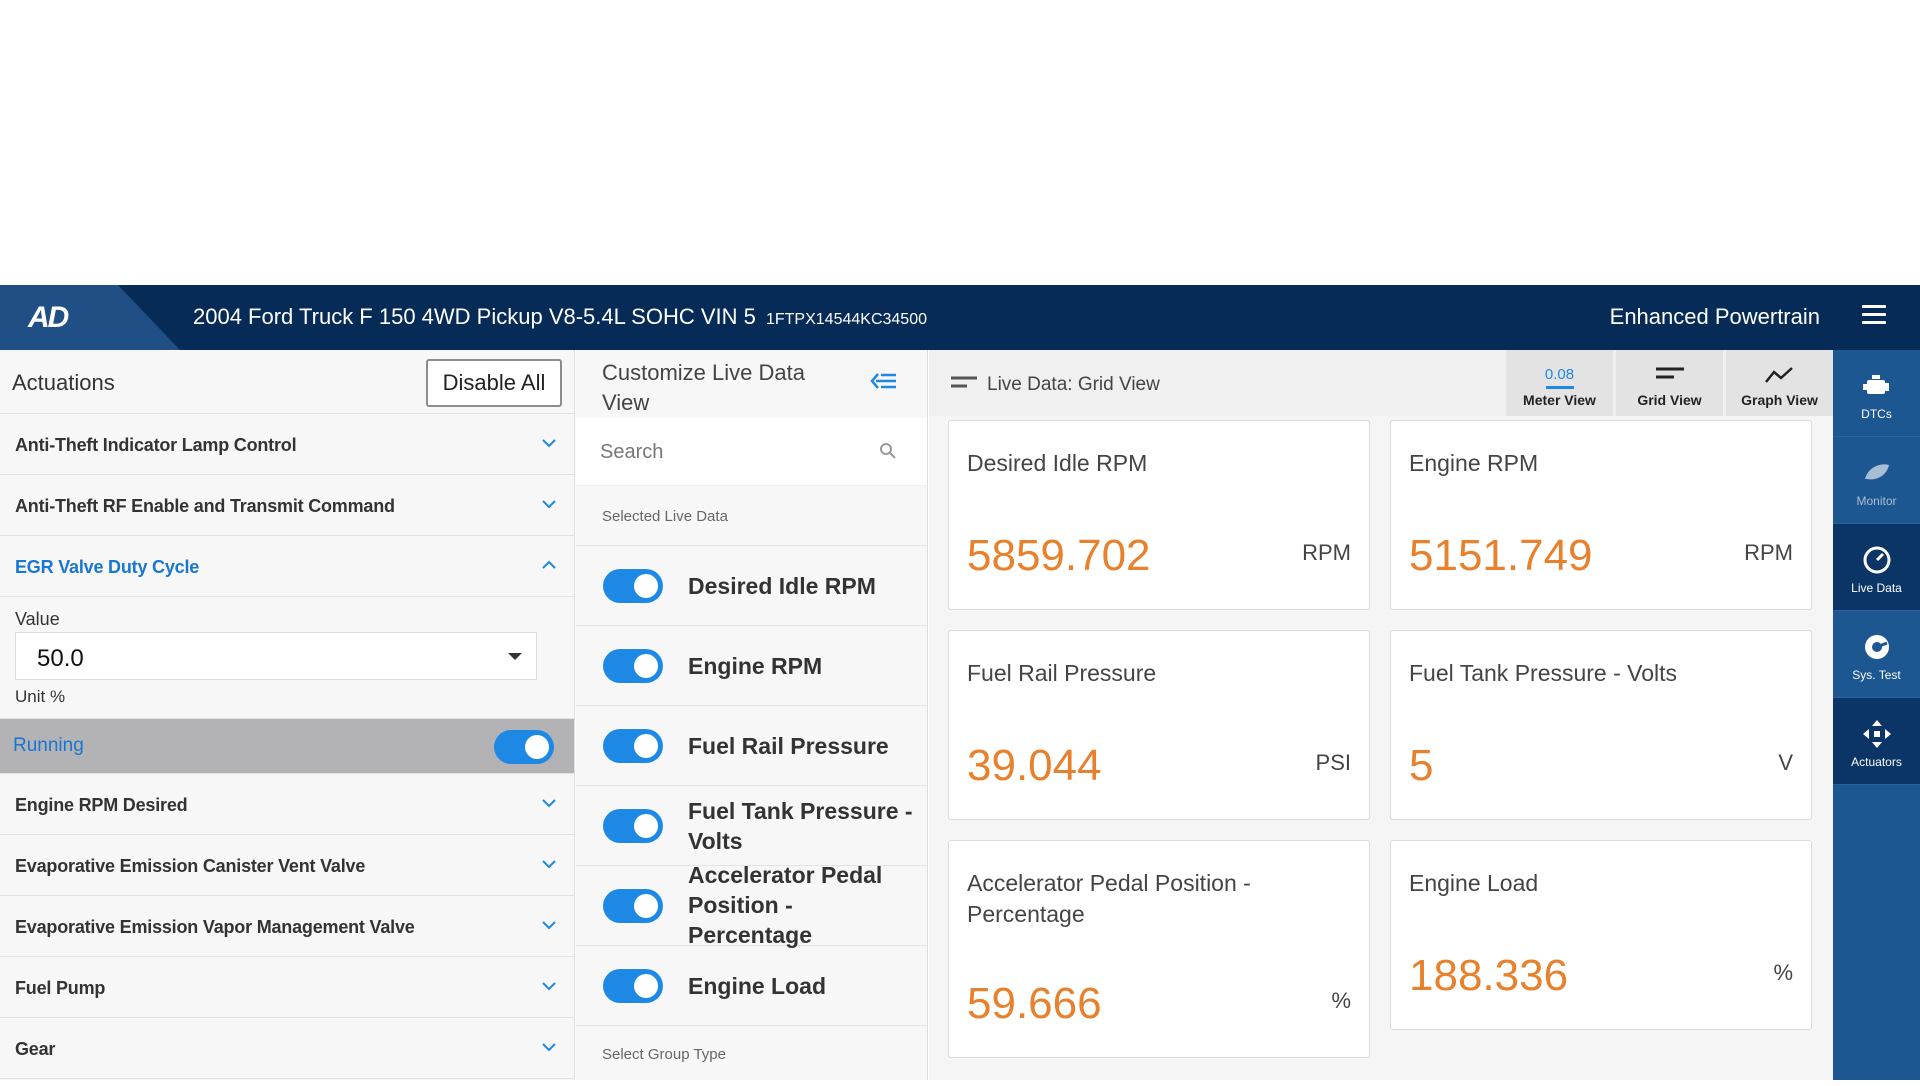 This screenshot has height=1086, width=1920. Describe the element at coordinates (757, 986) in the screenshot. I see `live-data-label: Engine Load` at that location.